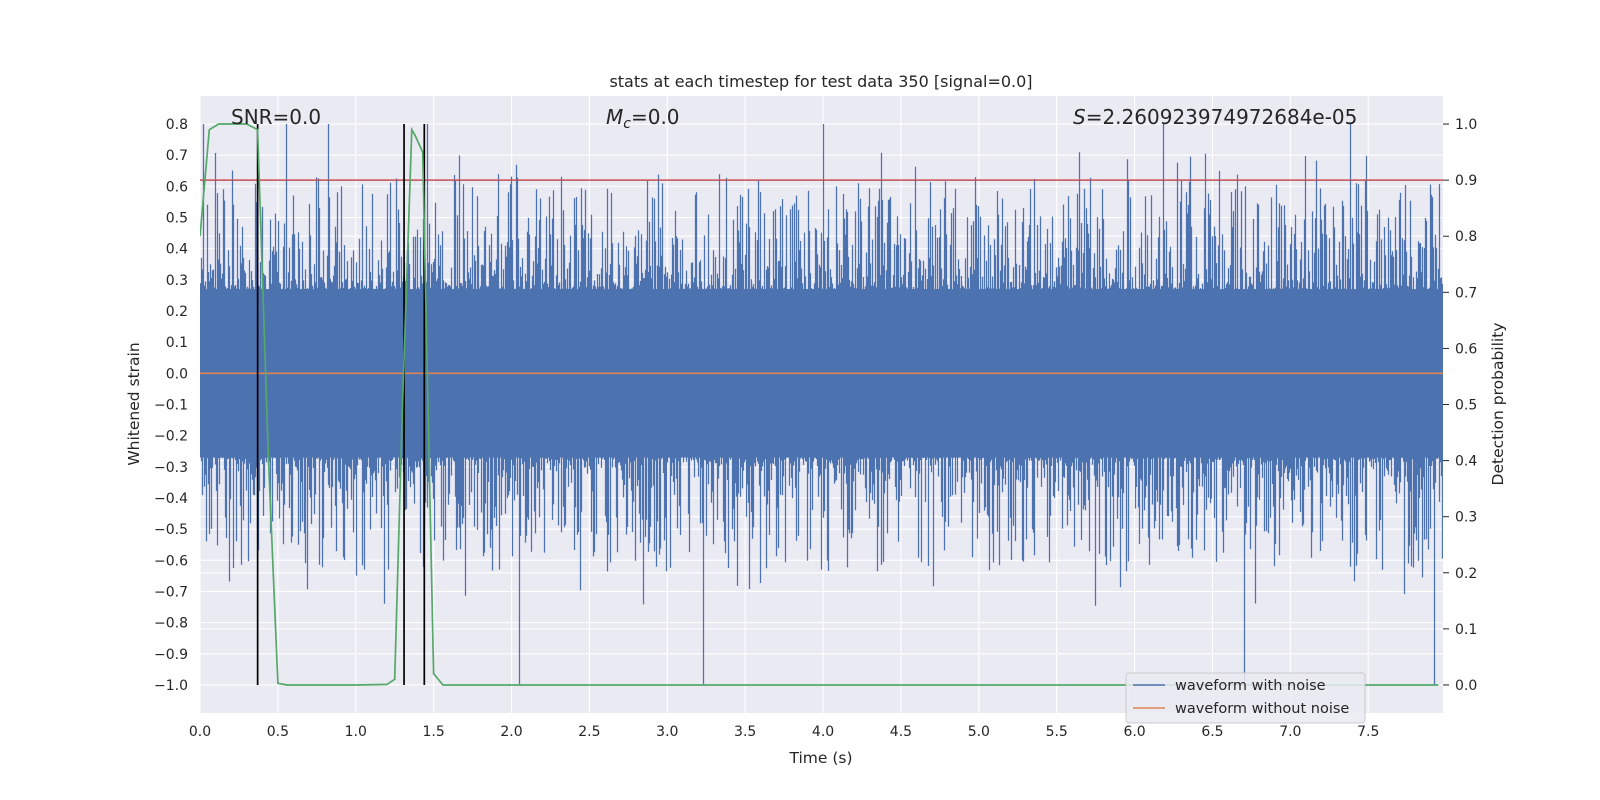 The height and width of the screenshot is (800, 1600). What do you see at coordinates (901, 732) in the screenshot?
I see `x-tick-label-9: 4.5` at bounding box center [901, 732].